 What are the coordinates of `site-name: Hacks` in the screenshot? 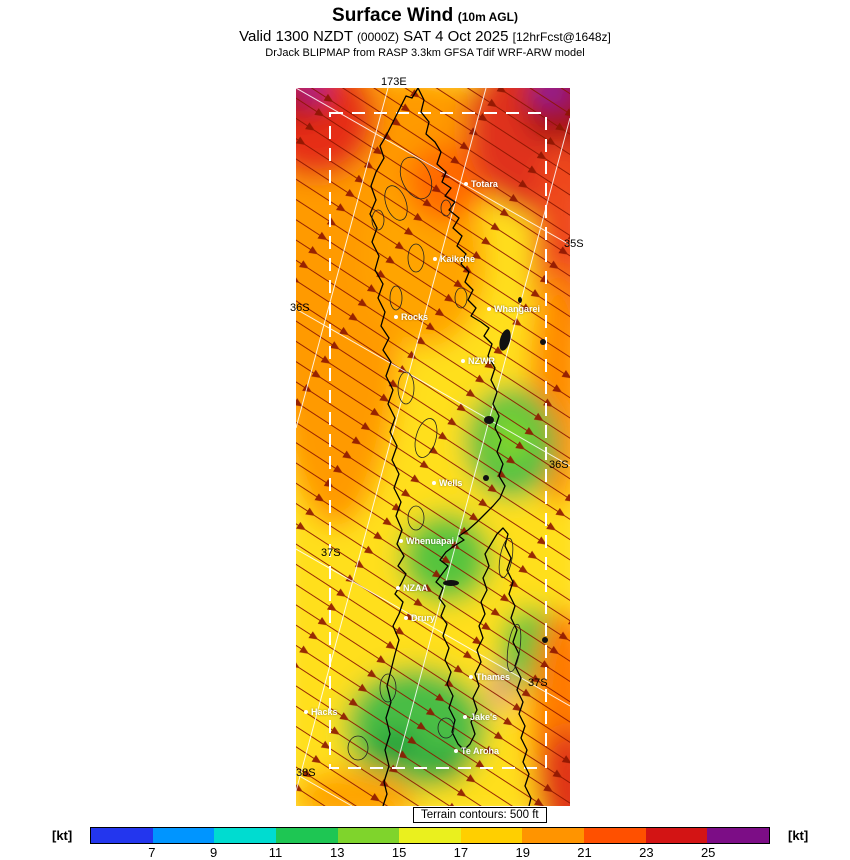 It's located at (324, 712).